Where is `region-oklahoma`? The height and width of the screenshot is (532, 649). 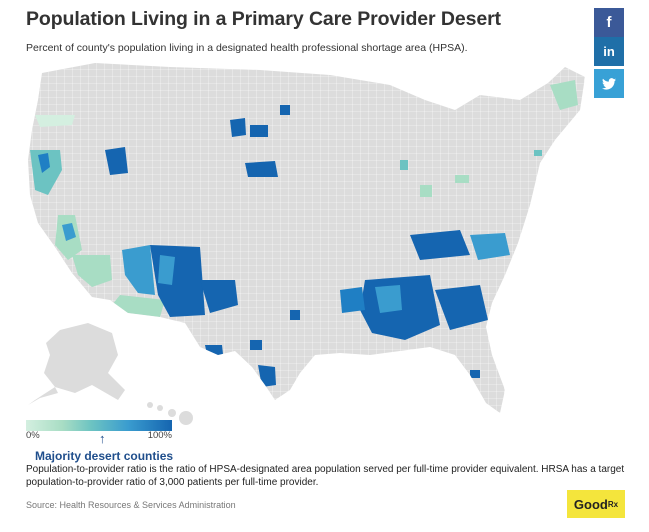
region-oklahoma is located at coordinates (295, 315).